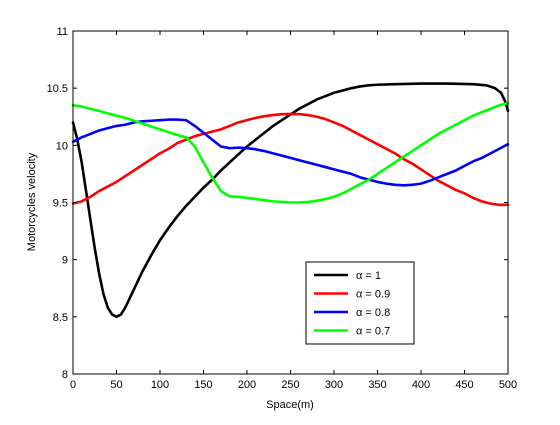 This screenshot has height=425, width=560. I want to click on x-tick-label: 0, so click(73, 385).